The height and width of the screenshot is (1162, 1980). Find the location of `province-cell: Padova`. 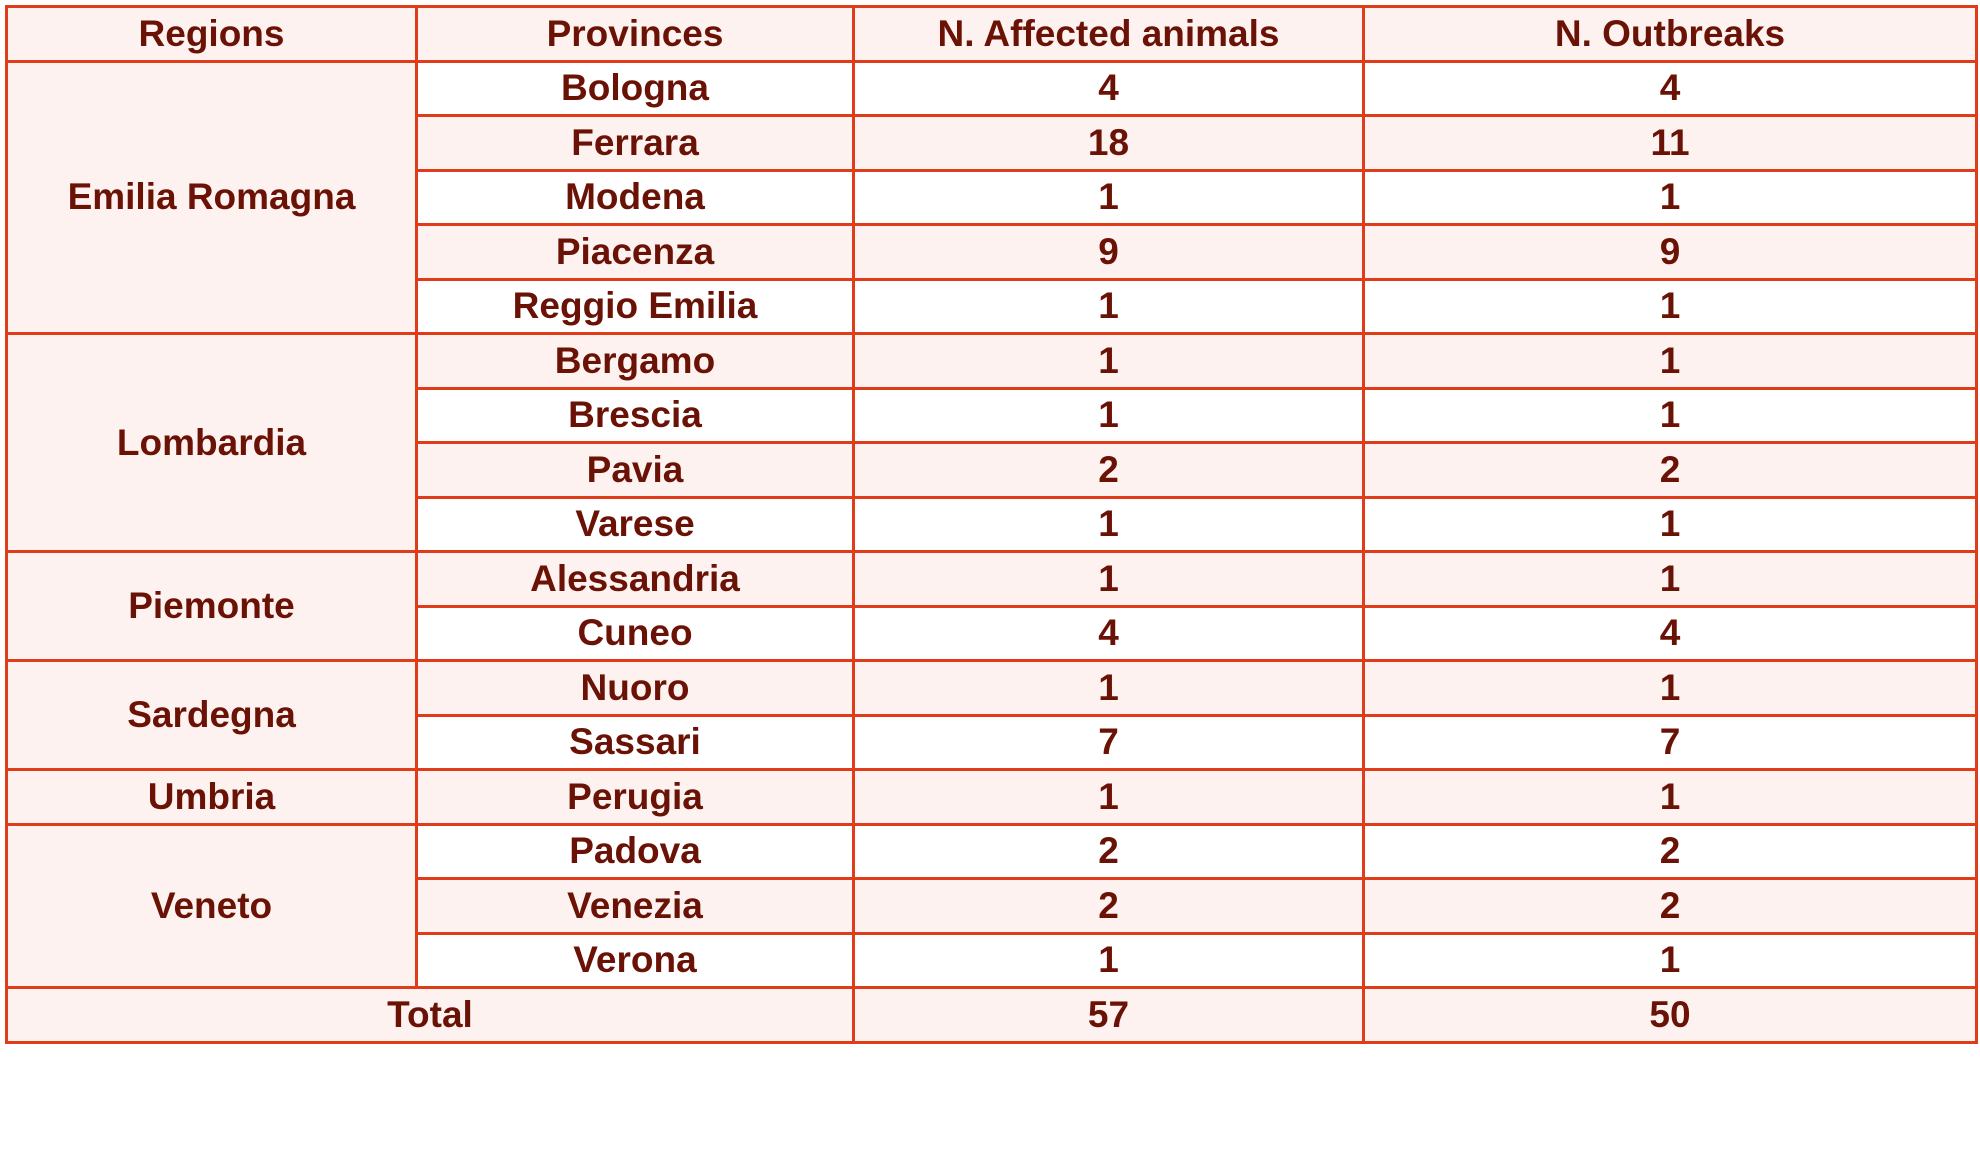

province-cell: Padova is located at coordinates (635, 851).